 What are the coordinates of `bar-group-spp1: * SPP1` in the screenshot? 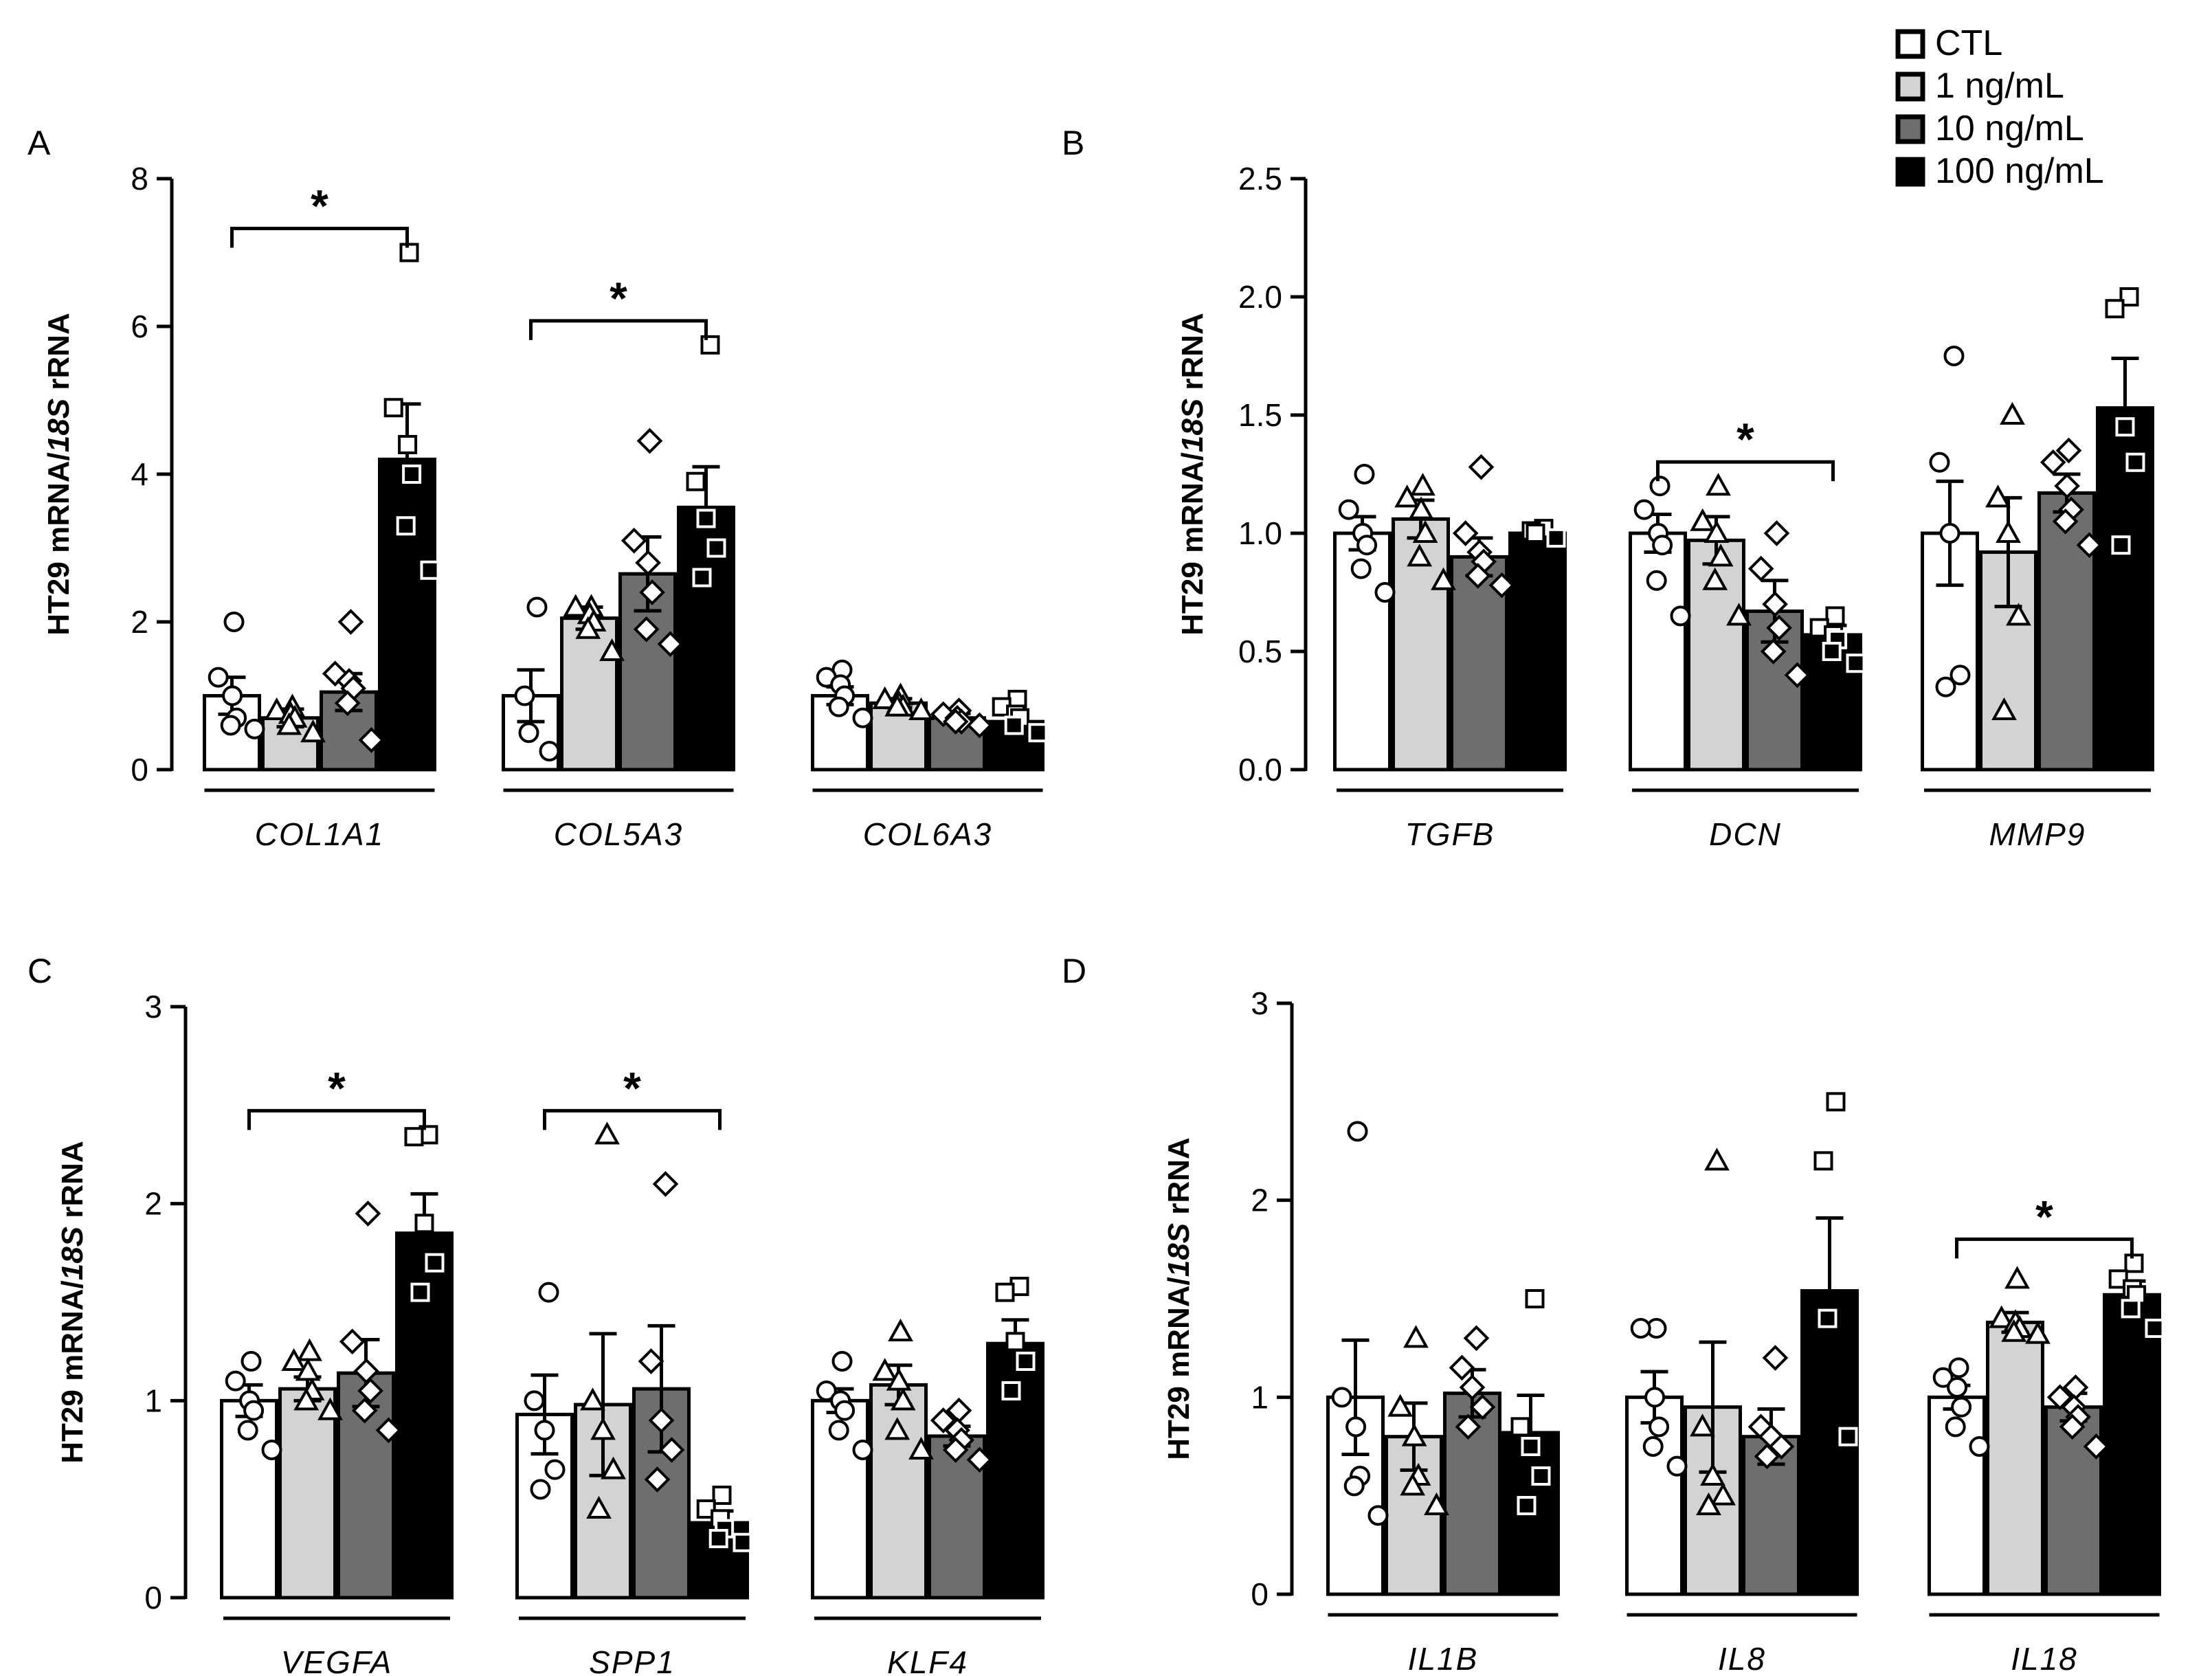 It's located at (633, 1369).